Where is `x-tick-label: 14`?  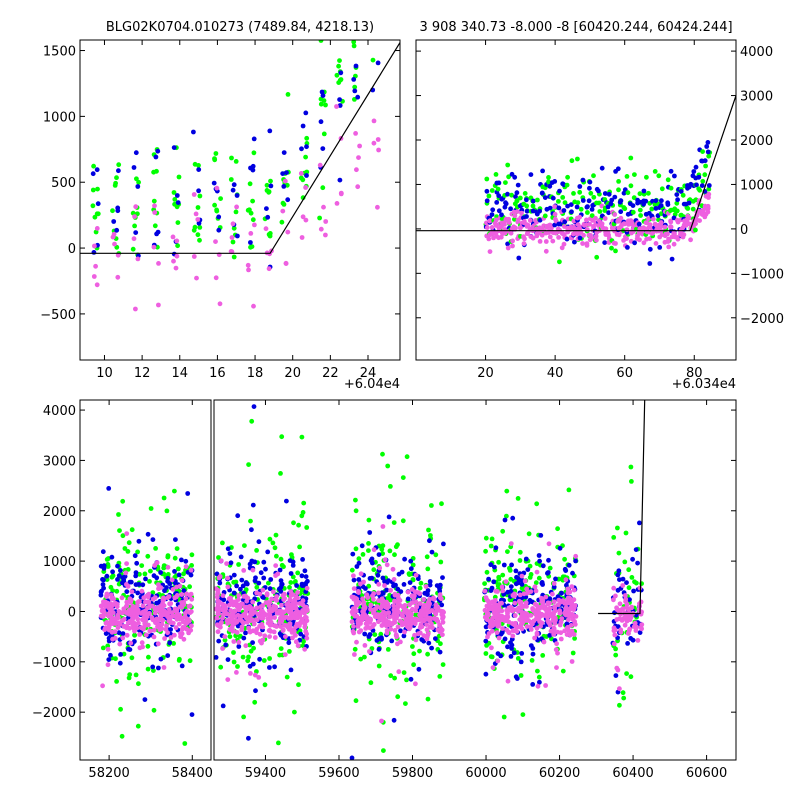 x-tick-label: 14 is located at coordinates (179, 373).